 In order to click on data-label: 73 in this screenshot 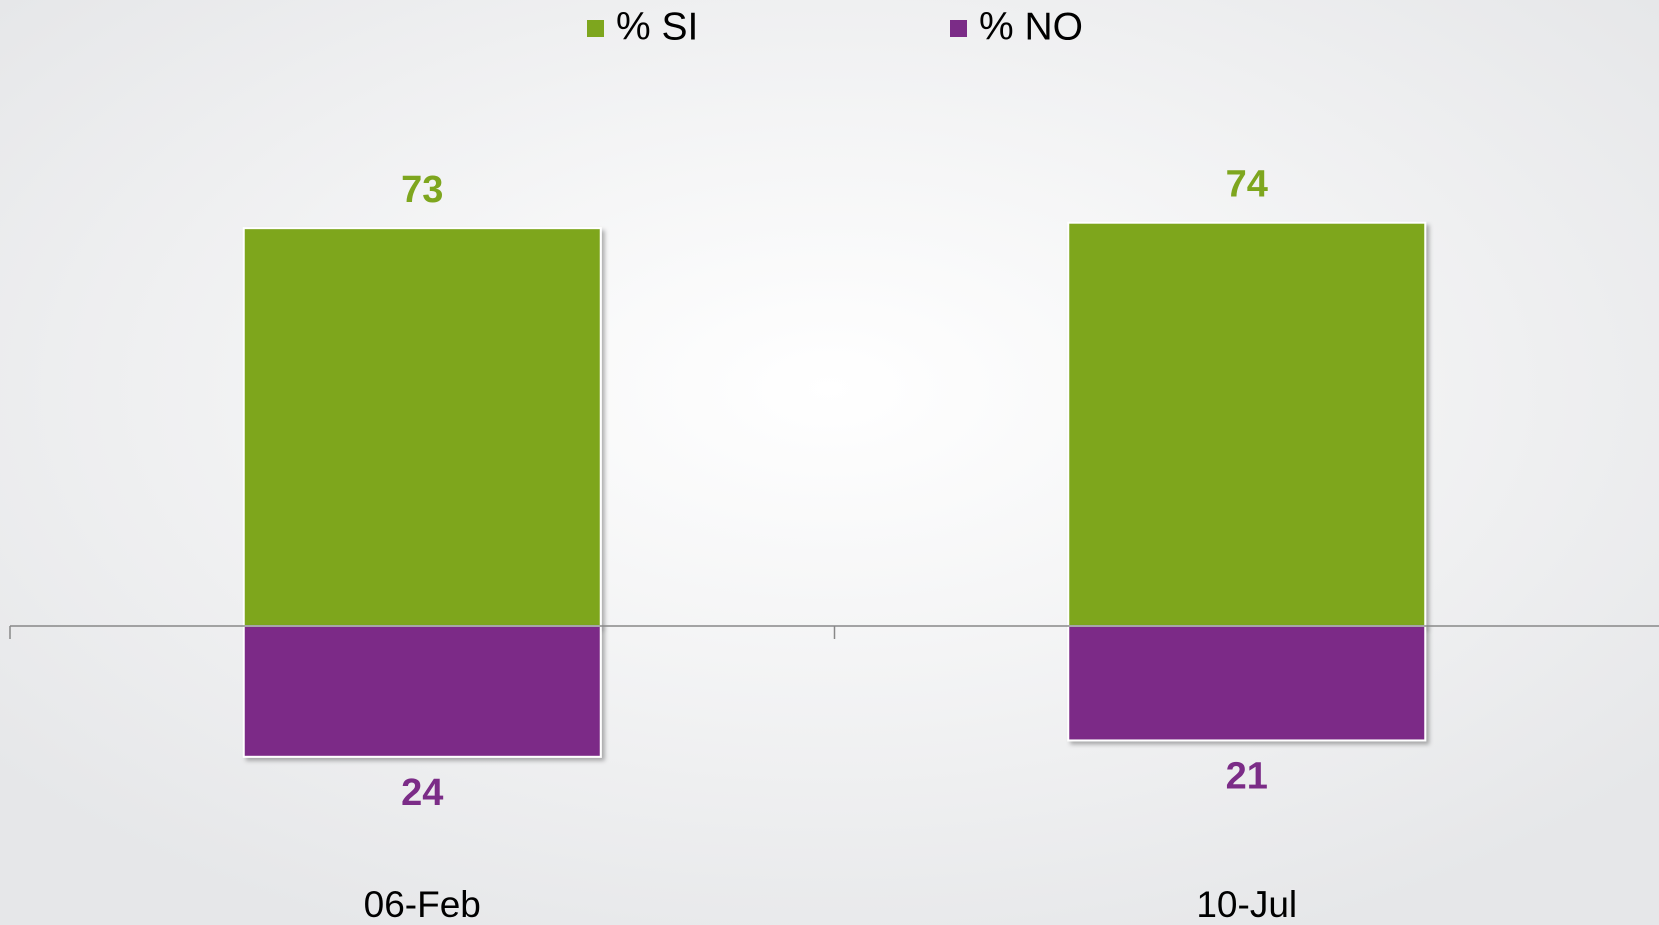, I will do `click(422, 190)`.